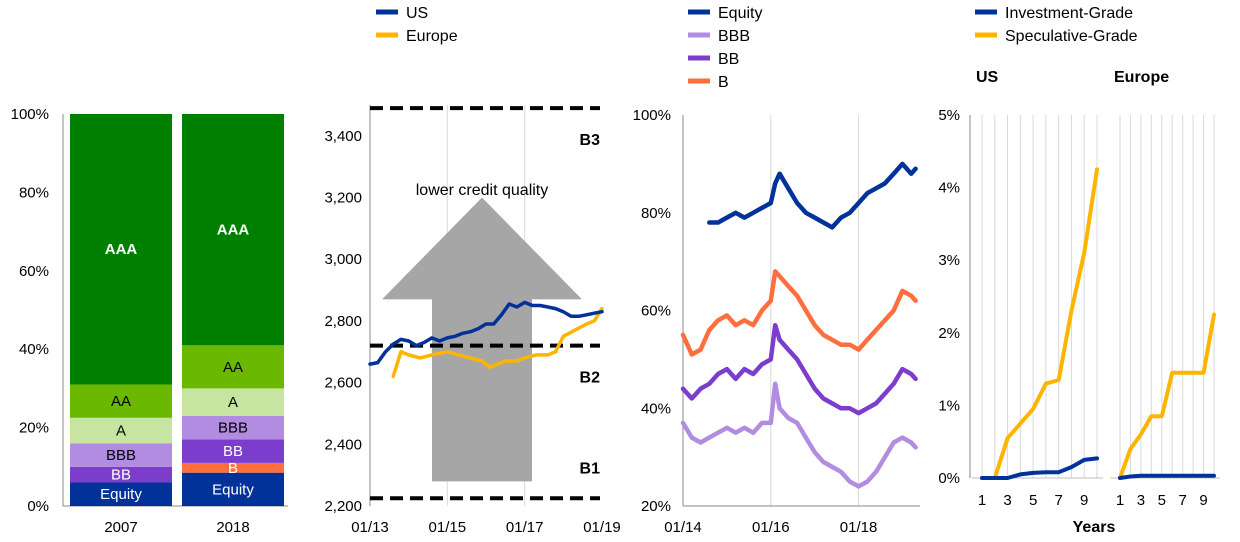 The image size is (1240, 542). What do you see at coordinates (656, 311) in the screenshot?
I see `p3-ytick-60: 60%` at bounding box center [656, 311].